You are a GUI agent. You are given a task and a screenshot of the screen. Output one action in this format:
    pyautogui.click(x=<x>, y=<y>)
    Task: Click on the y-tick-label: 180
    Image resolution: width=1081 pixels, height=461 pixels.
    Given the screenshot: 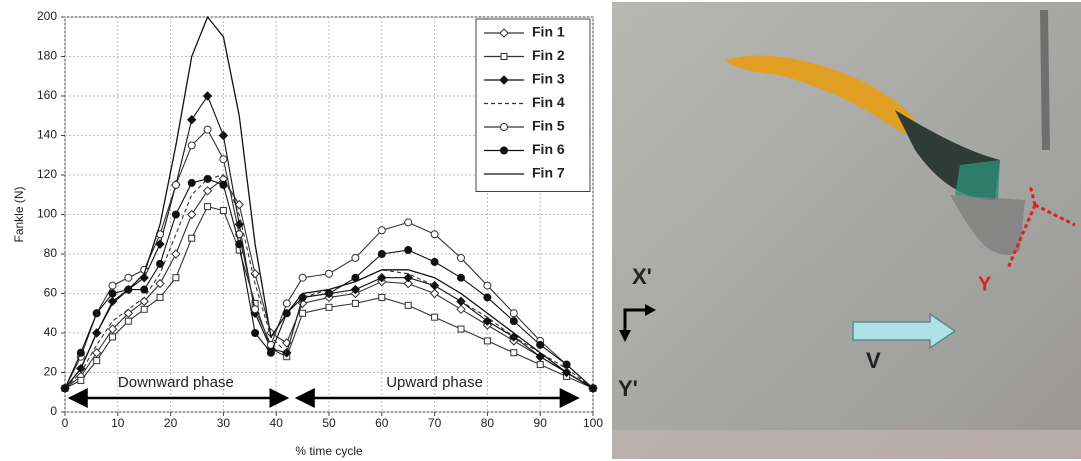 What is the action you would take?
    pyautogui.click(x=47, y=56)
    